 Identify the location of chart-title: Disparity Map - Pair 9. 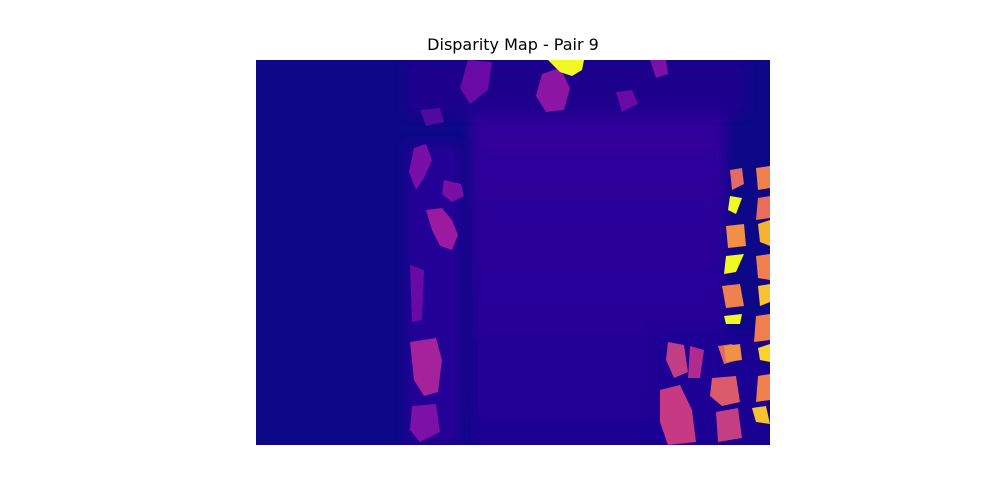
(513, 44).